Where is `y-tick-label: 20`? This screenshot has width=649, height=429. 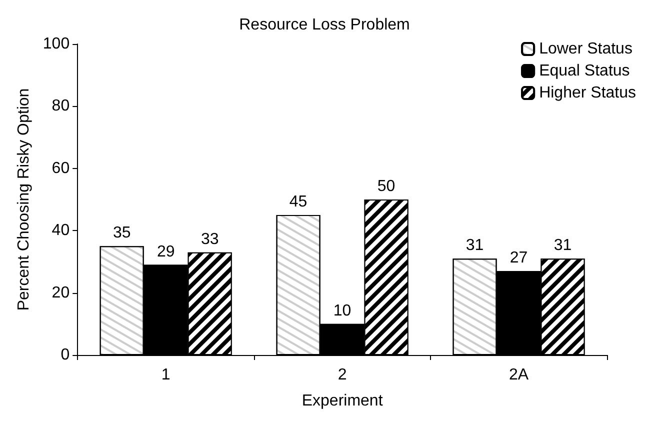
y-tick-label: 20 is located at coordinates (61, 293).